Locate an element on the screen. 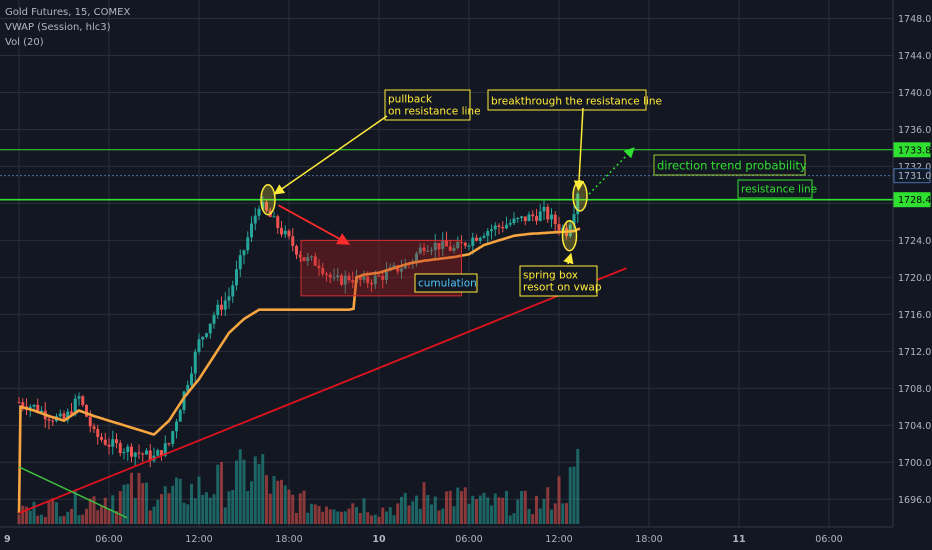 This screenshot has height=550, width=932. price-axis-background is located at coordinates (912, 275).